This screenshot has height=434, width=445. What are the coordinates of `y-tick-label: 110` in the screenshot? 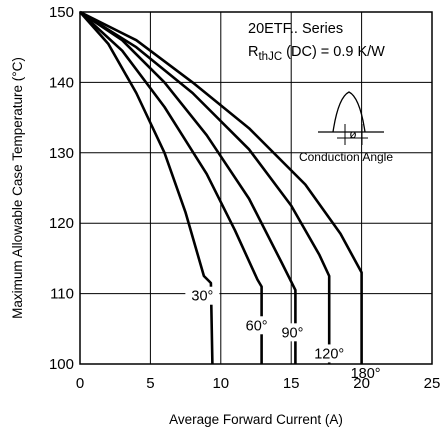 It's located at (62, 294).